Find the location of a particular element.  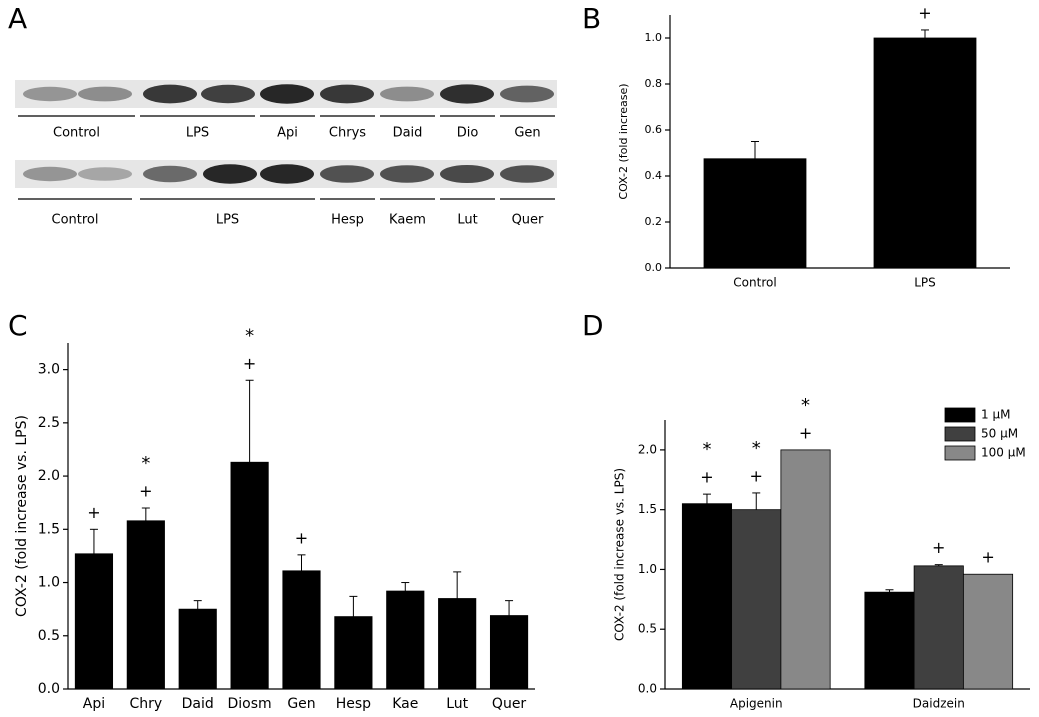

panel-label: B is located at coordinates (591, 18).